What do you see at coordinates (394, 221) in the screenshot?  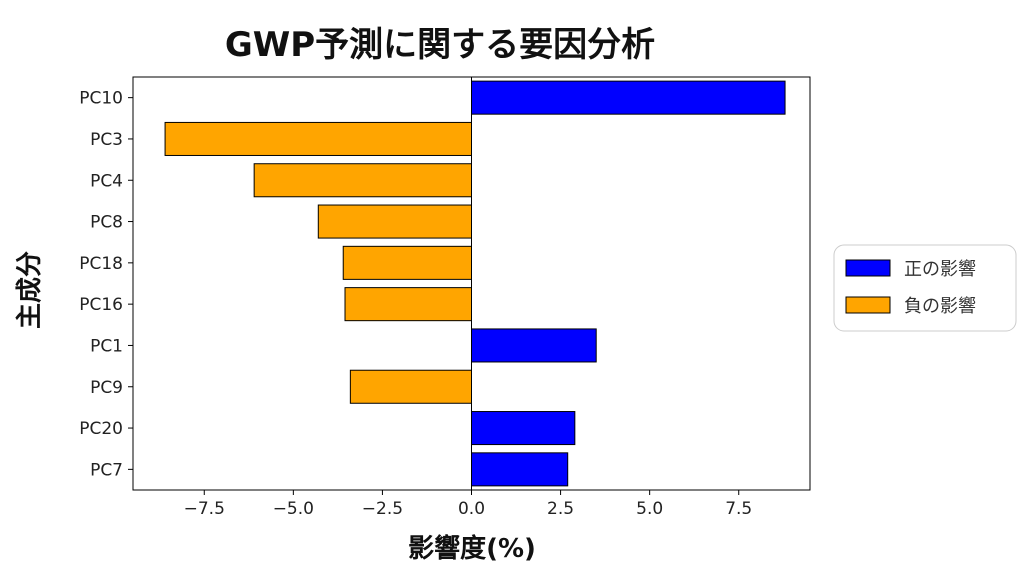 I see `bar-pc8` at bounding box center [394, 221].